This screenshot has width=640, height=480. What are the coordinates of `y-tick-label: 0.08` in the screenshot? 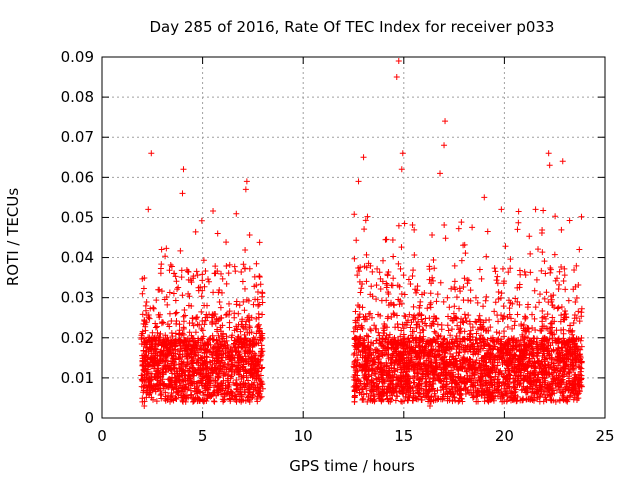 It's located at (77, 97).